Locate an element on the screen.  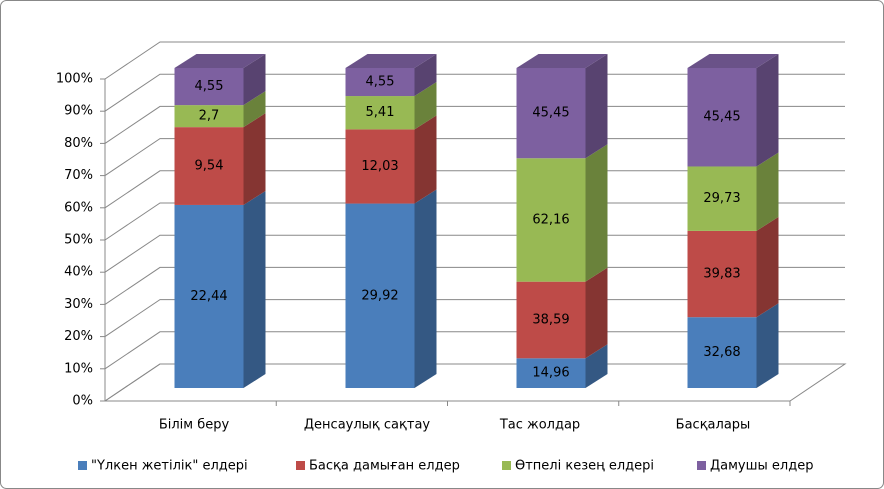
y-tick-label: 50% is located at coordinates (78, 240).